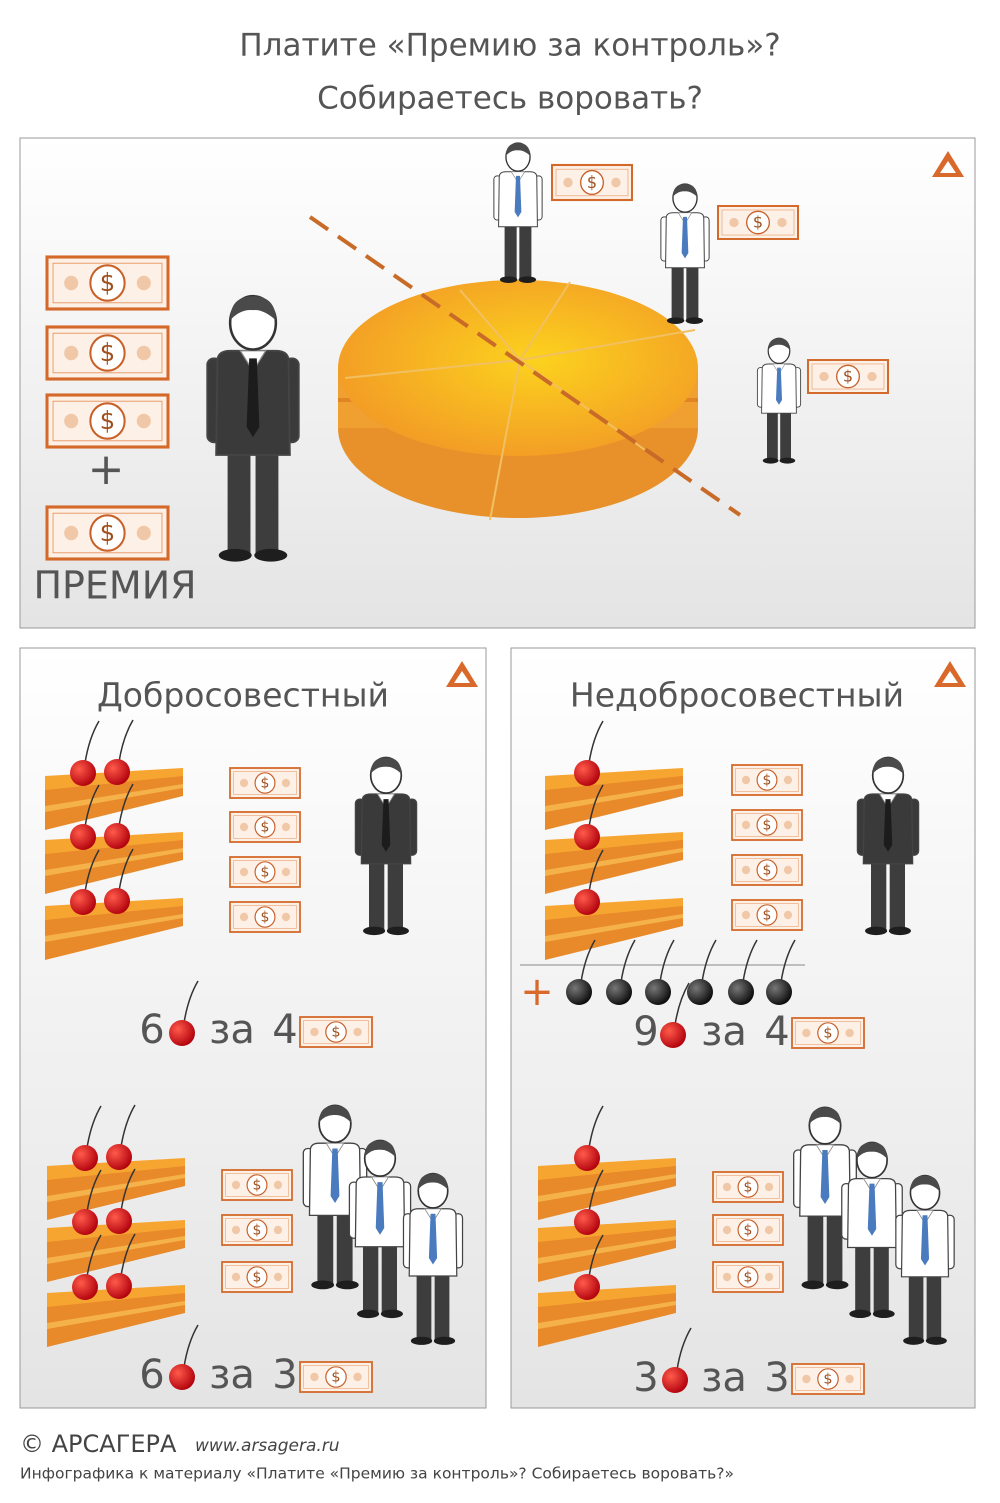 The width and height of the screenshot is (1000, 1503). What do you see at coordinates (525, 366) in the screenshot?
I see `cut-line` at bounding box center [525, 366].